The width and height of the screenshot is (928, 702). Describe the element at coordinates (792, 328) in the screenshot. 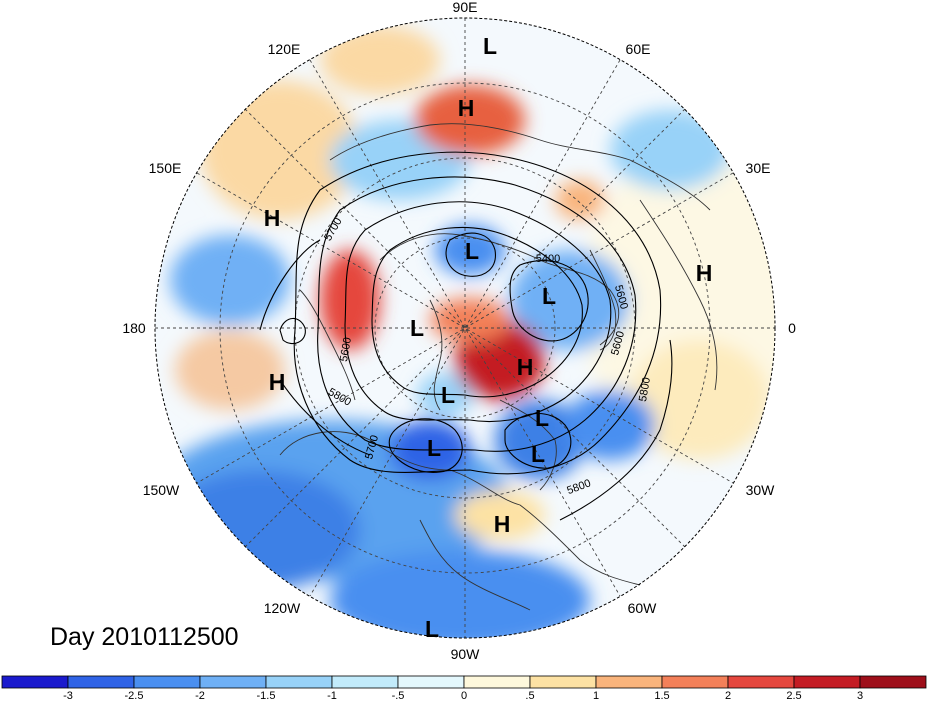

I see `lon-label-0: 0` at that location.